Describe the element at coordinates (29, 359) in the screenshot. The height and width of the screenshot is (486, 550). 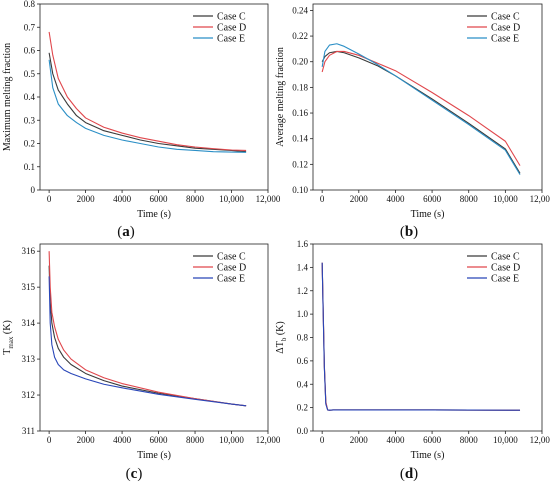
I see `y-tick-label: 313` at that location.